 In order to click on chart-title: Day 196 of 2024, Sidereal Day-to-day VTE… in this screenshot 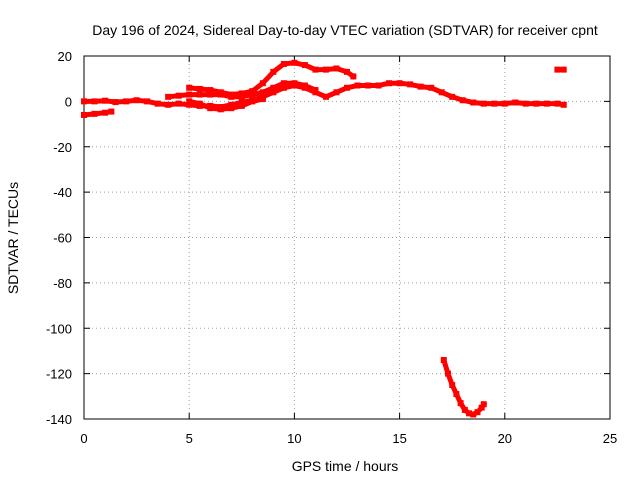, I will do `click(345, 30)`.